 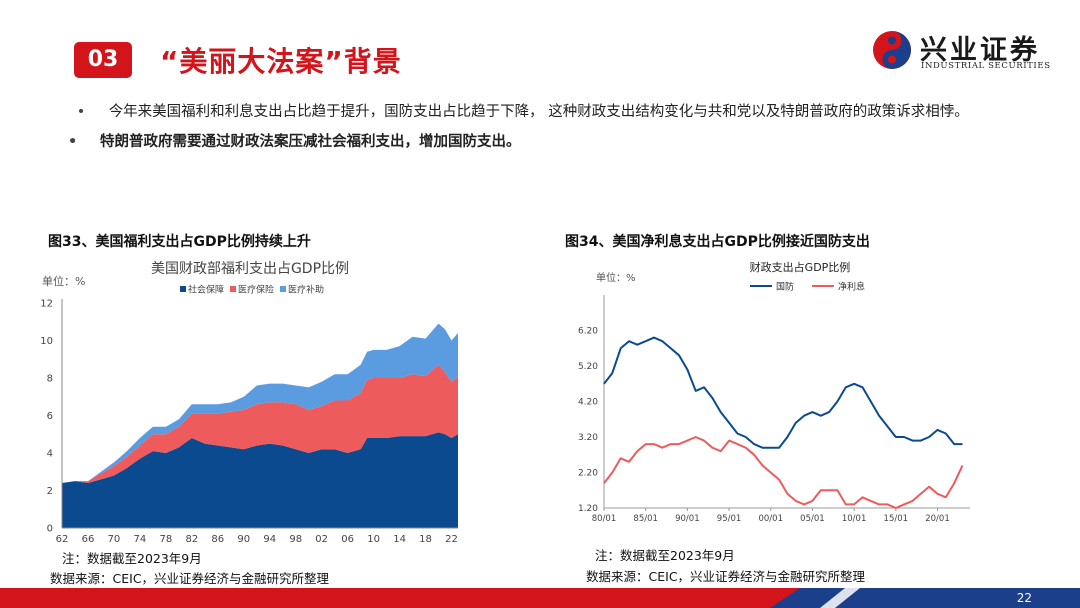 I want to click on x-tick-label: 82, so click(x=191, y=539).